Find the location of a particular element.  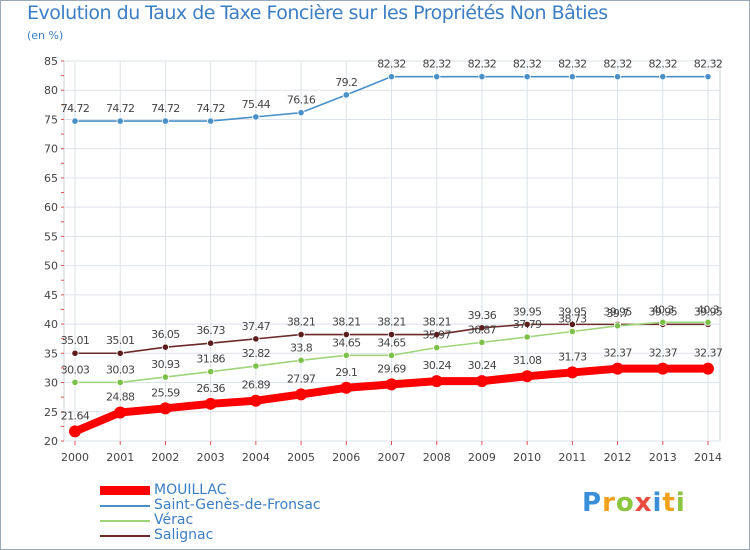

x-tick-label: 2006 is located at coordinates (346, 457).